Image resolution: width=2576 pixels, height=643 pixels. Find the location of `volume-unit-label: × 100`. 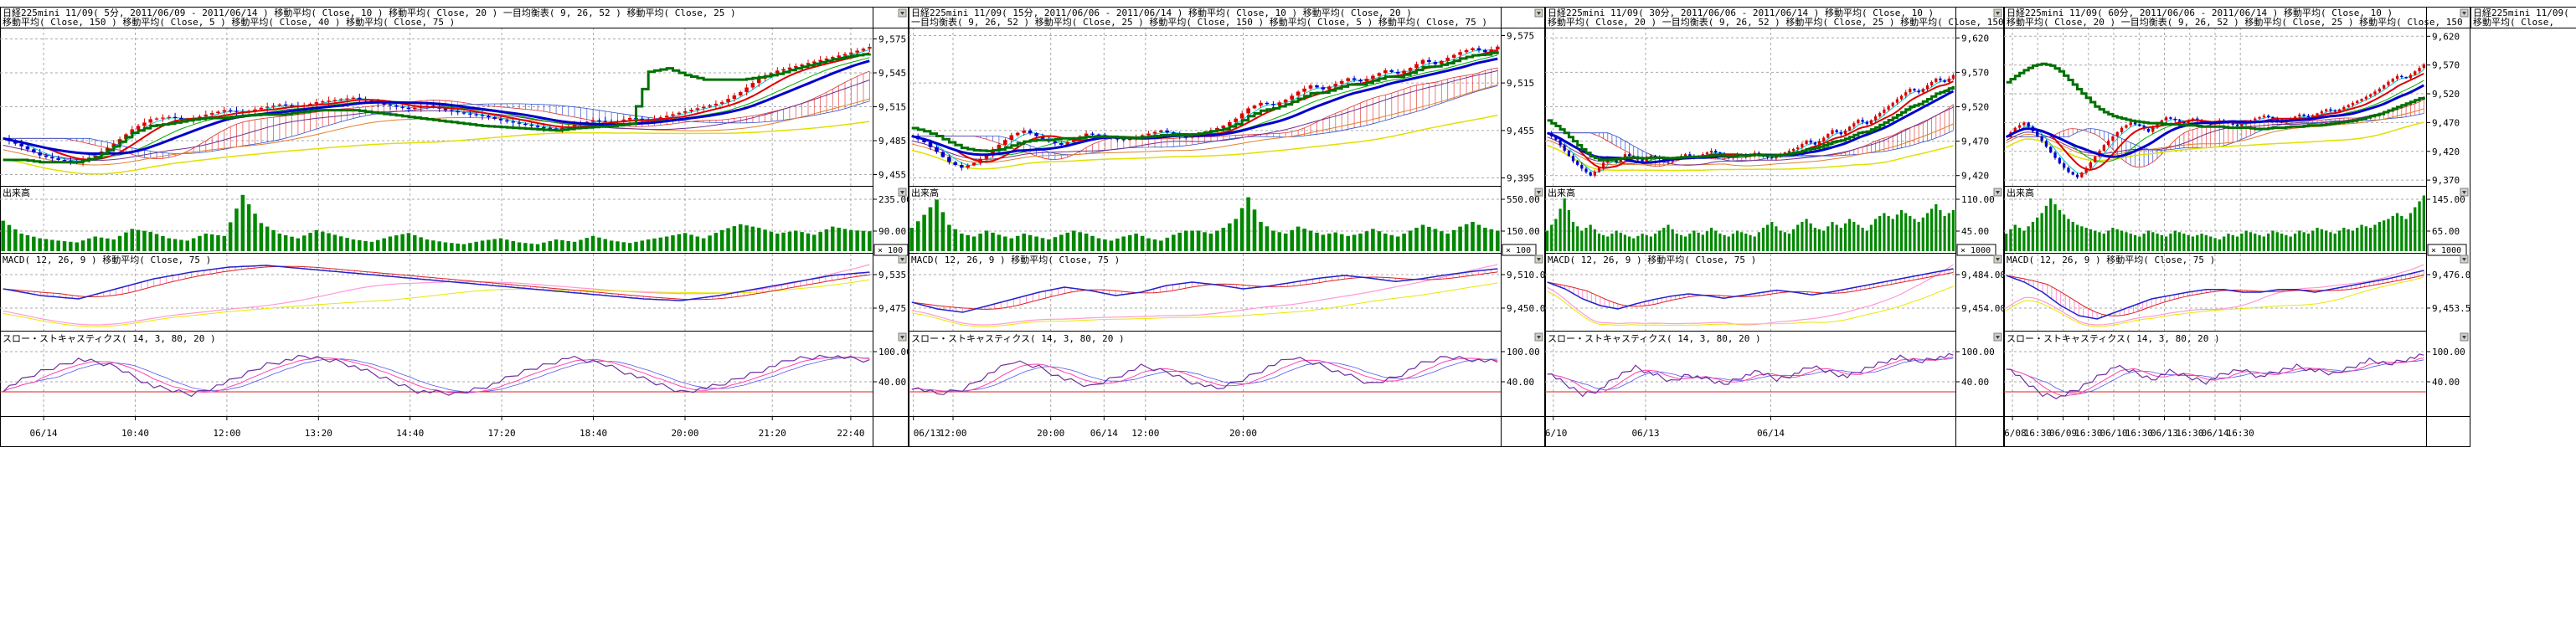

volume-unit-label: × 100 is located at coordinates (1518, 251).